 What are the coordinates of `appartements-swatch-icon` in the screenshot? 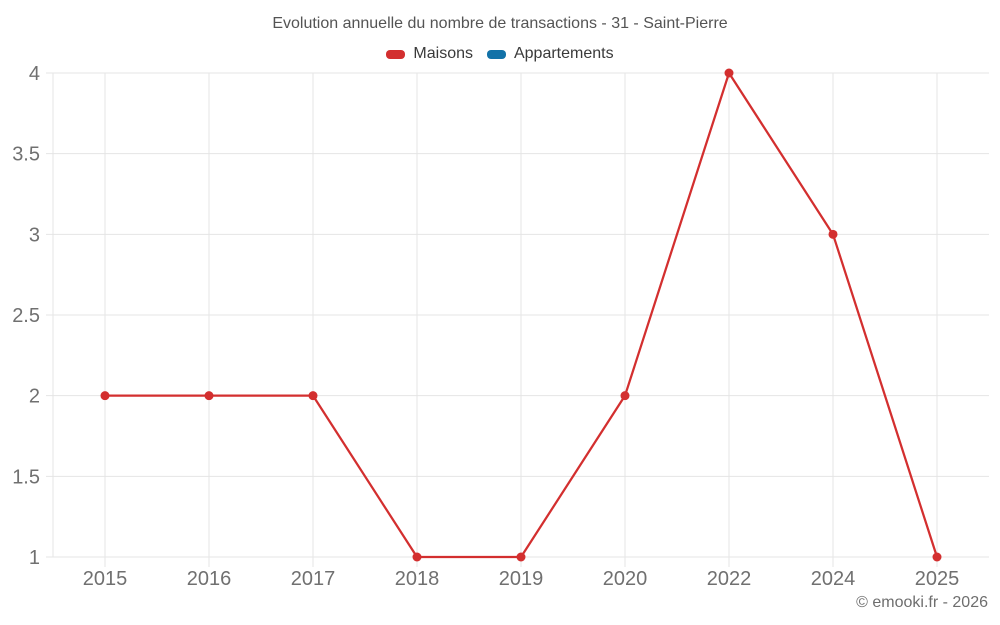 It's located at (496, 54).